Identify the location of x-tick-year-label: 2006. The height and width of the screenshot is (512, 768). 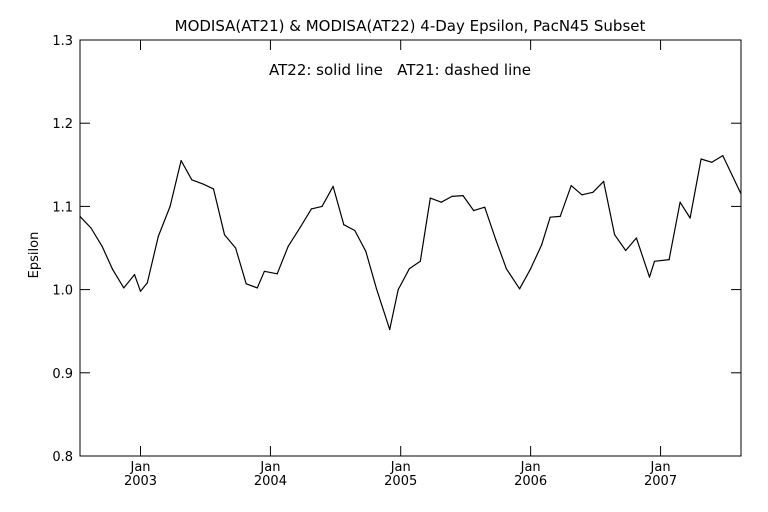
(530, 481).